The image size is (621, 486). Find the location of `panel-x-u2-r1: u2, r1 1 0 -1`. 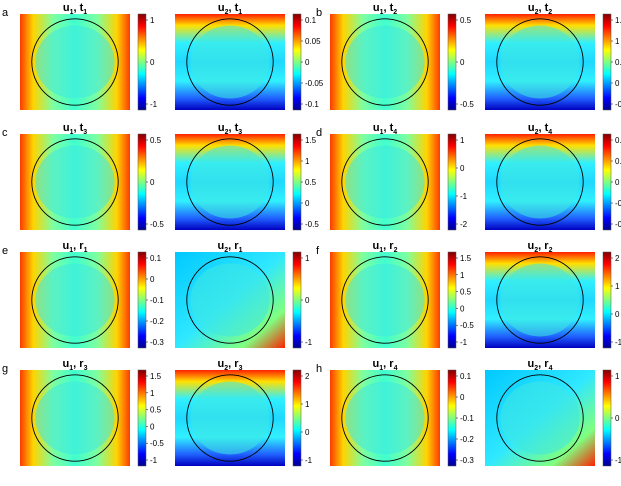

panel-x-u2-r1: u2, r1 1 0 -1 is located at coordinates (244, 294).